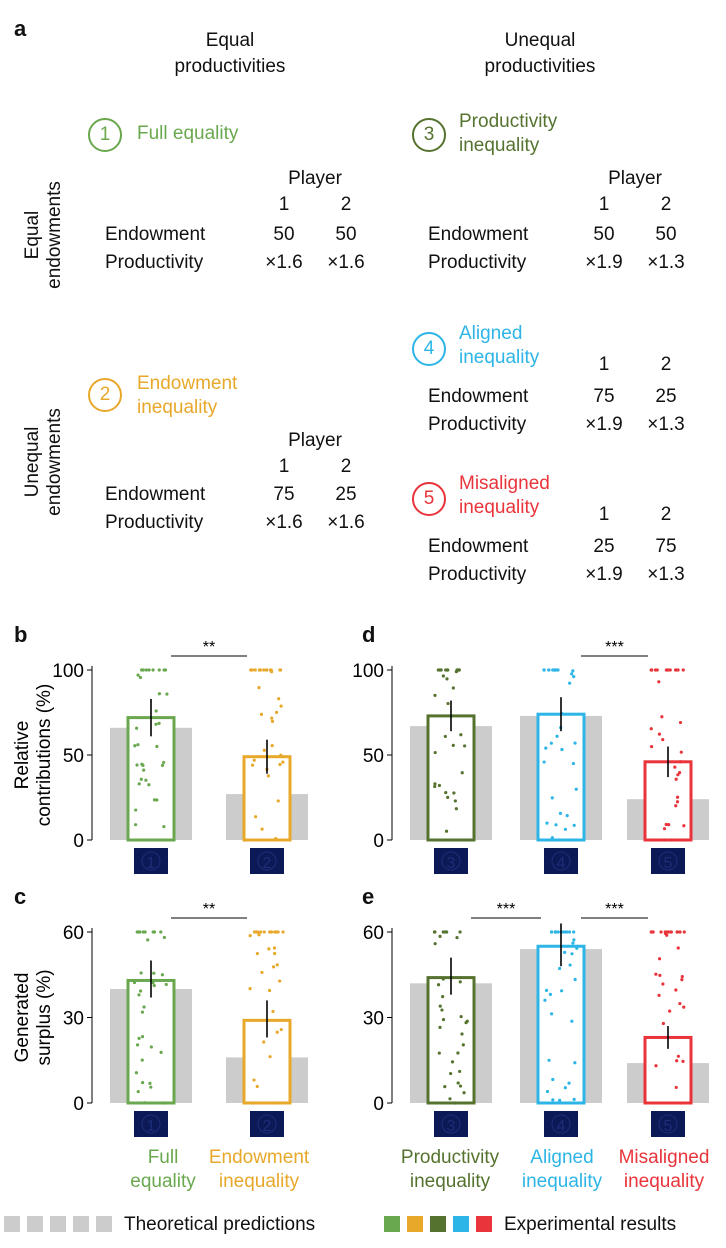  What do you see at coordinates (209, 909) in the screenshot?
I see `c-sig-label-0: **` at bounding box center [209, 909].